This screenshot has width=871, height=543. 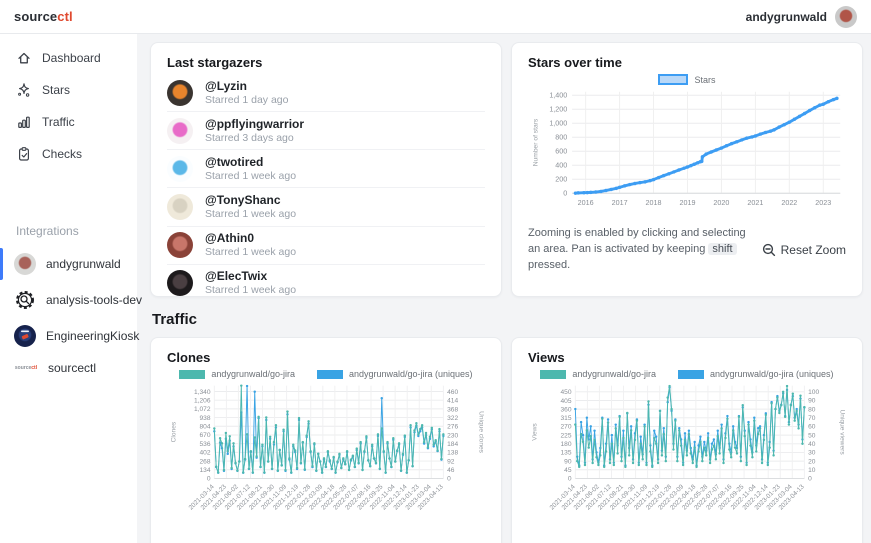 I want to click on stargazer-row: @ppflyingwarrior Starred 3 days ago, so click(x=326, y=130).